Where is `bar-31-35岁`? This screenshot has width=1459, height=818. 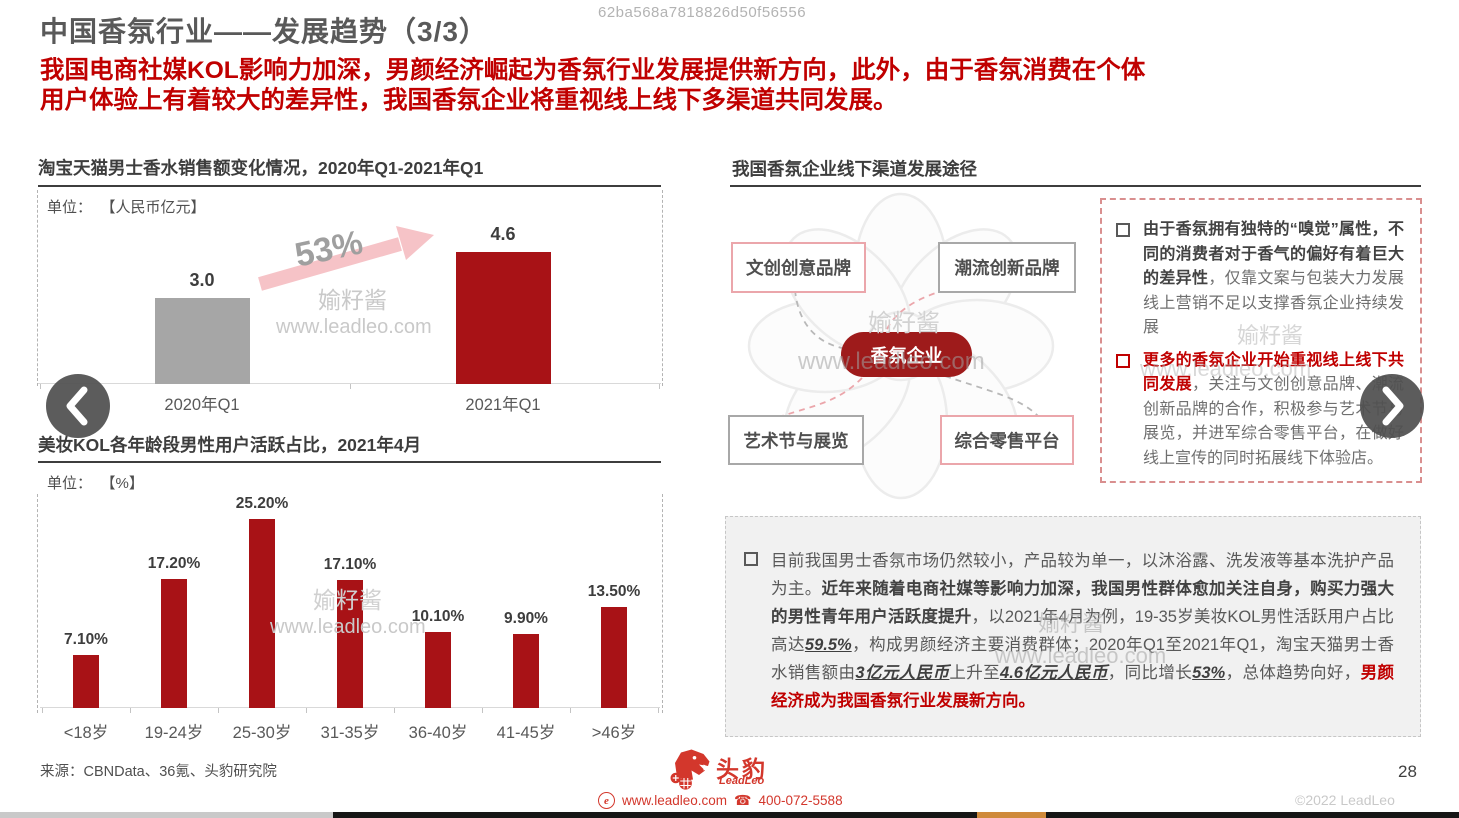 bar-31-35岁 is located at coordinates (350, 644).